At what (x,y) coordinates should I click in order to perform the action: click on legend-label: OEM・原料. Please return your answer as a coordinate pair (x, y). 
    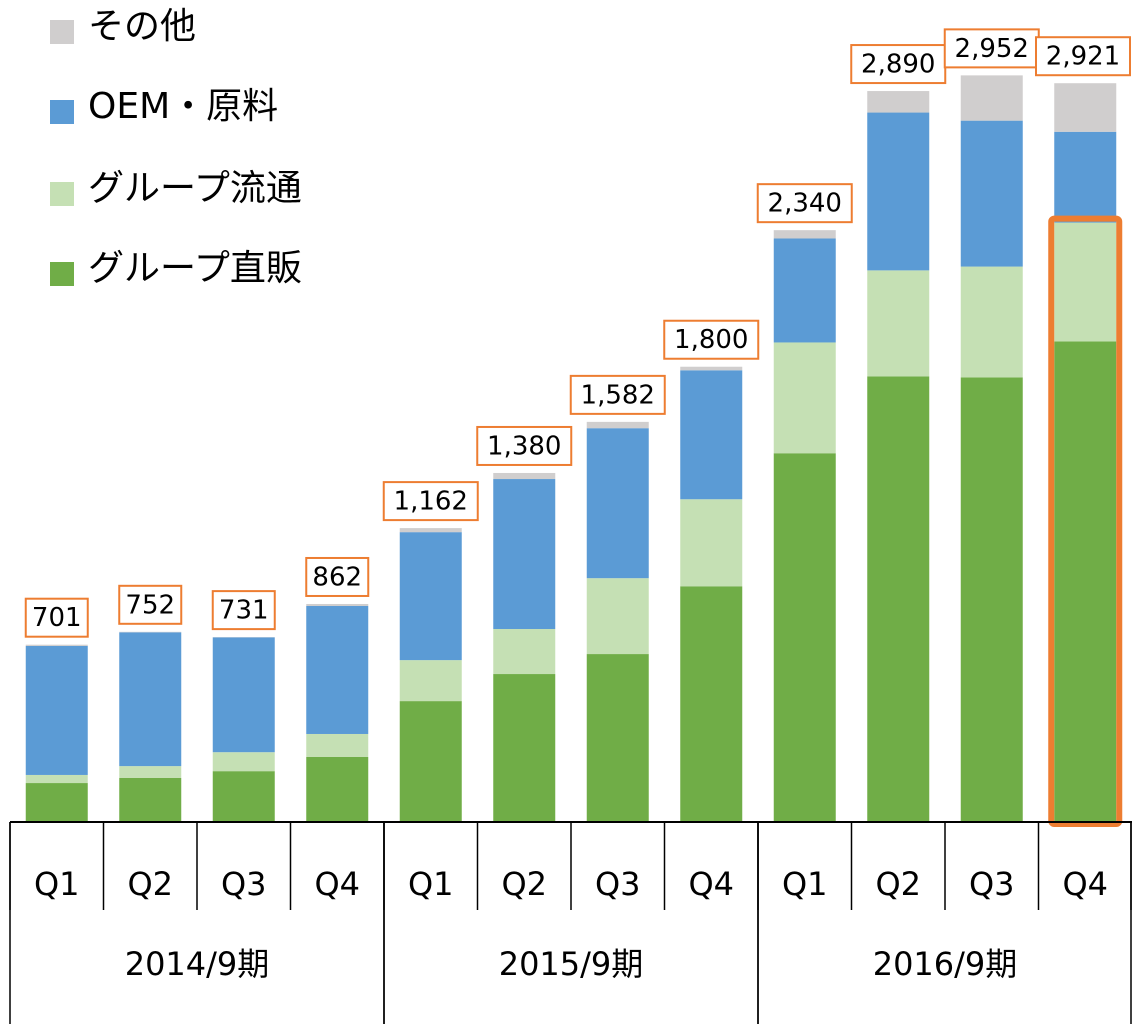
    Looking at the image, I should click on (183, 106).